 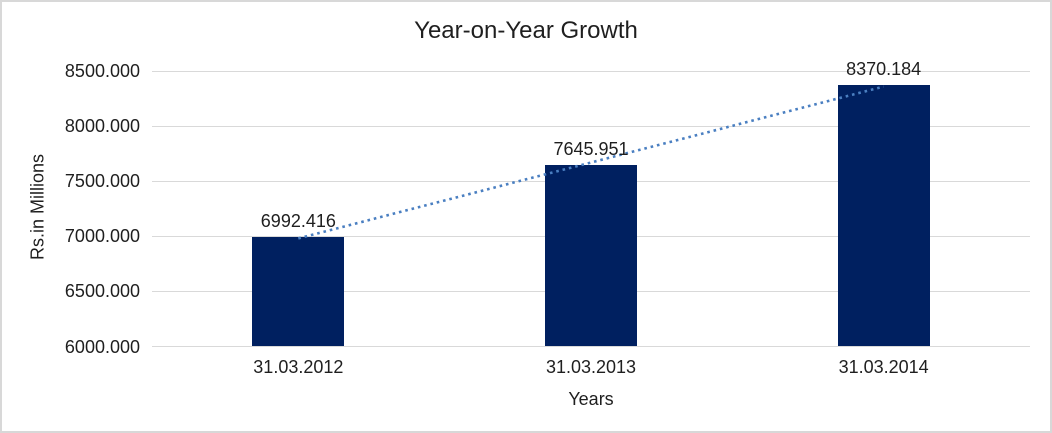 What do you see at coordinates (591, 367) in the screenshot?
I see `x-axis-tick-label: 31.03.2013` at bounding box center [591, 367].